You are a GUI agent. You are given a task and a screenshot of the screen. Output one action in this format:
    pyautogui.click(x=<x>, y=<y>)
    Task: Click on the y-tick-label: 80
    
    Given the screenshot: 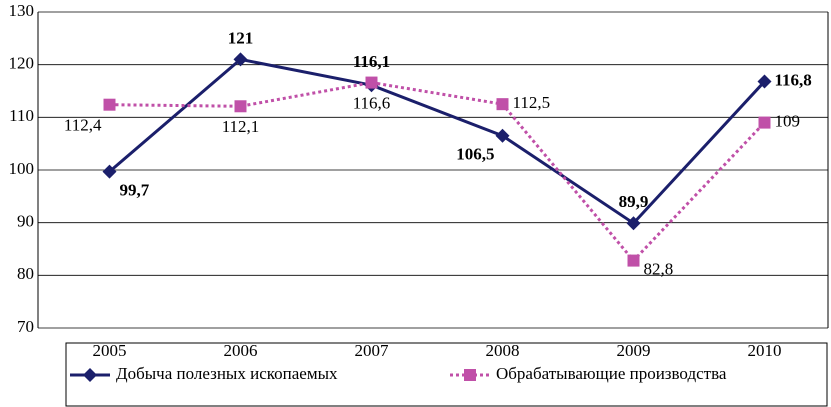 What is the action you would take?
    pyautogui.click(x=25, y=273)
    